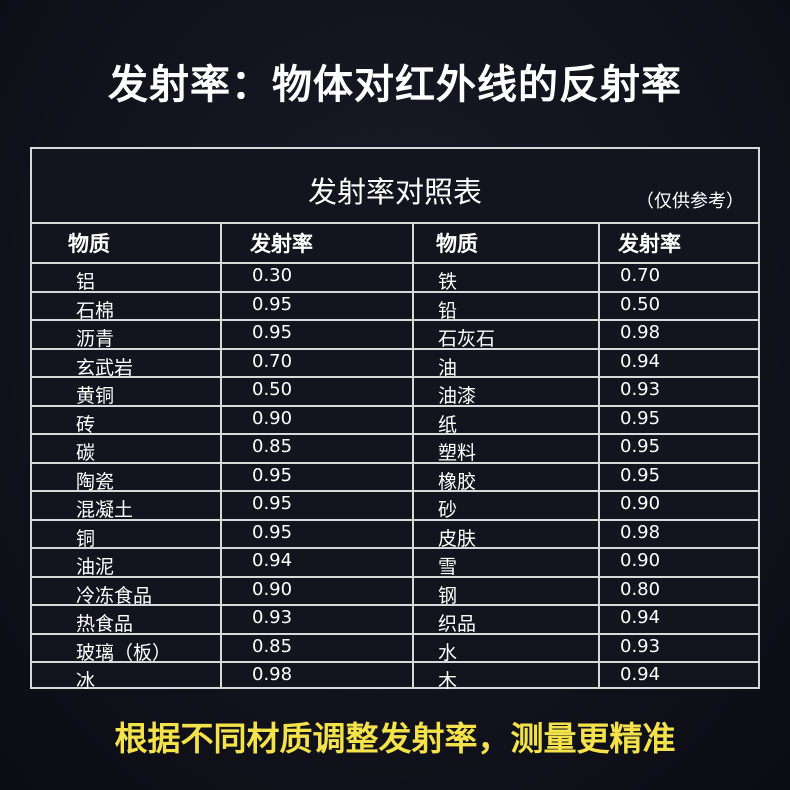  I want to click on material-cell: 沥青, so click(95, 339).